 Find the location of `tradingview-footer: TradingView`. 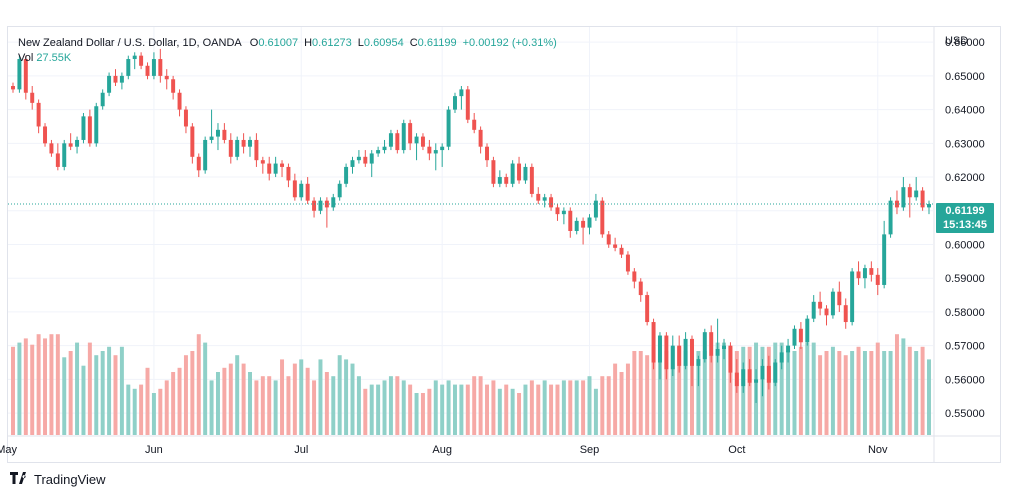

tradingview-footer: TradingView is located at coordinates (58, 479).